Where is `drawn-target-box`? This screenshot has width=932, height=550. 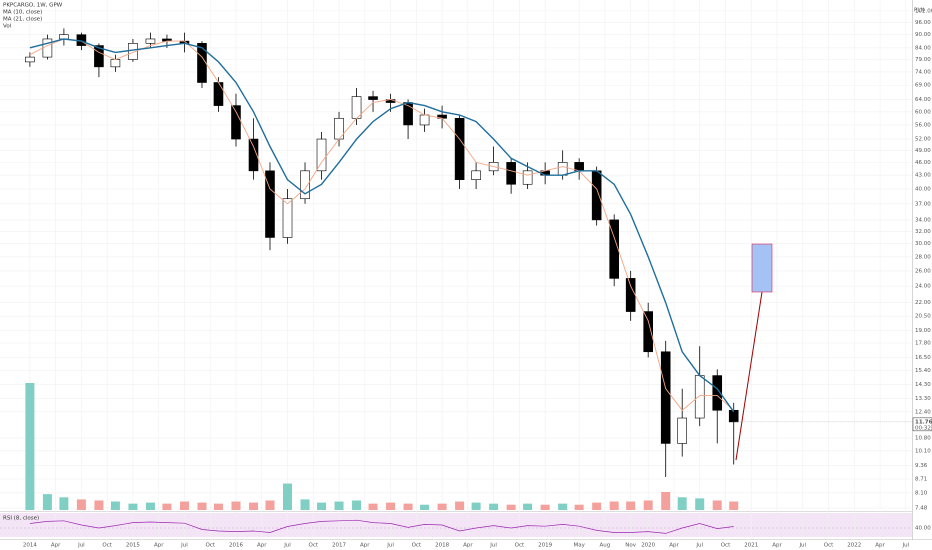 drawn-target-box is located at coordinates (762, 268).